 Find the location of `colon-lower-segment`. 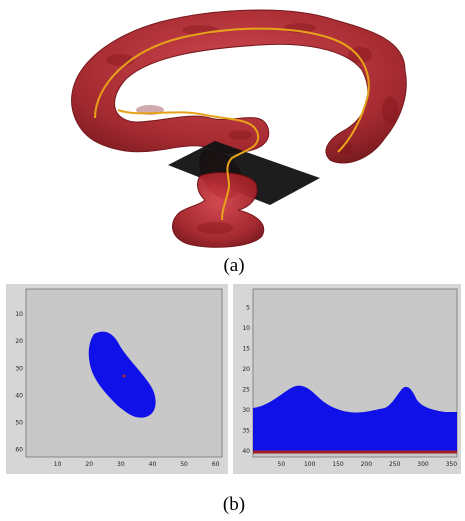

colon-lower-segment is located at coordinates (218, 210).